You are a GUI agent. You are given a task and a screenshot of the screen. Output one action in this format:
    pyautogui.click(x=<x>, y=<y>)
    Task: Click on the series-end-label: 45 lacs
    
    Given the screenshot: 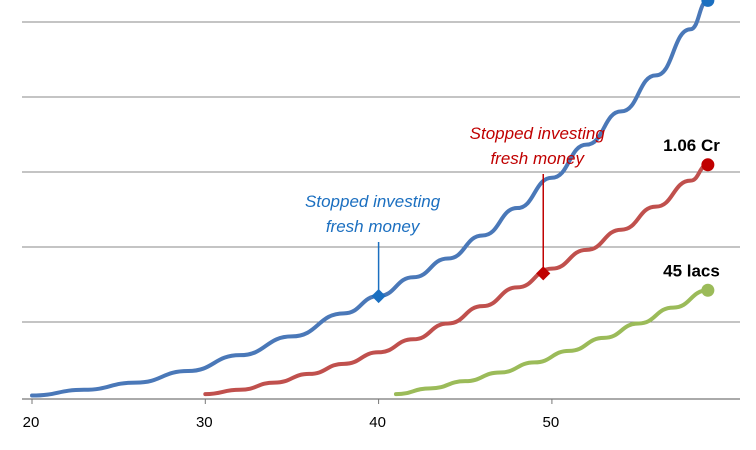 What is the action you would take?
    pyautogui.click(x=691, y=270)
    